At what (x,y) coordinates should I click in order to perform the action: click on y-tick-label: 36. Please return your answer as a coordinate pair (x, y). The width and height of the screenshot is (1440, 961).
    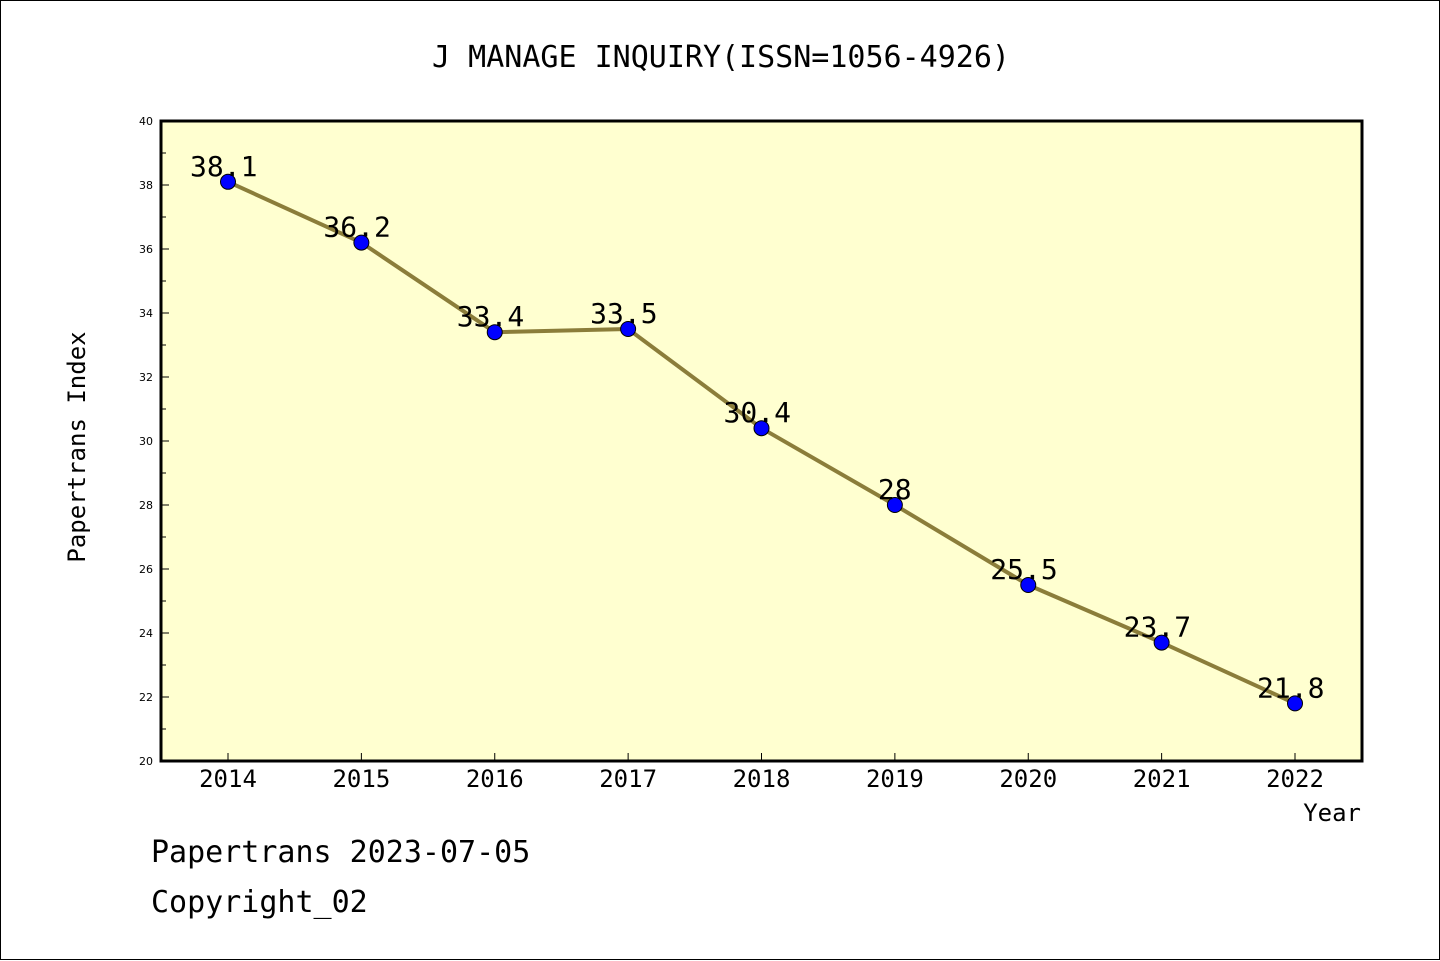
    Looking at the image, I should click on (146, 249).